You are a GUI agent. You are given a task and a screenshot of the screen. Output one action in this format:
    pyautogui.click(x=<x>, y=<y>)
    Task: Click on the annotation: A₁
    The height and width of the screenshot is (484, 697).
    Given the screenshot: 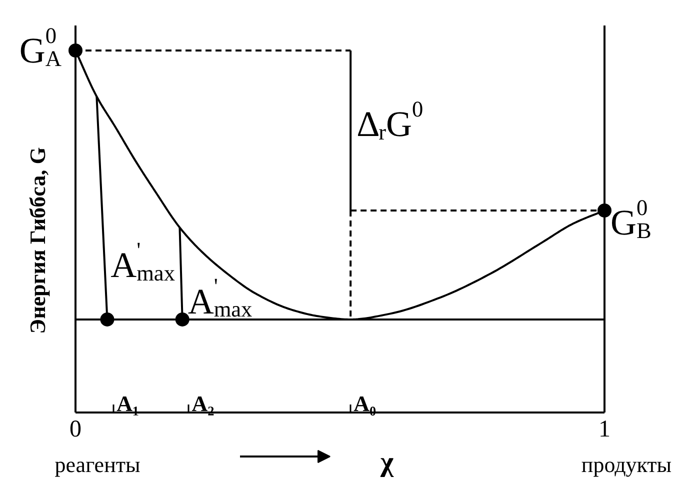 What is the action you would take?
    pyautogui.click(x=128, y=403)
    